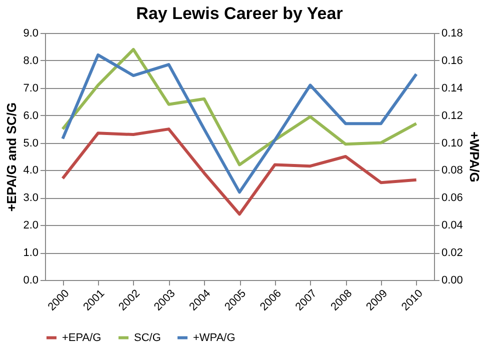 The height and width of the screenshot is (349, 485). Describe the element at coordinates (452, 198) in the screenshot. I see `y2-tick-label: 0.06` at that location.